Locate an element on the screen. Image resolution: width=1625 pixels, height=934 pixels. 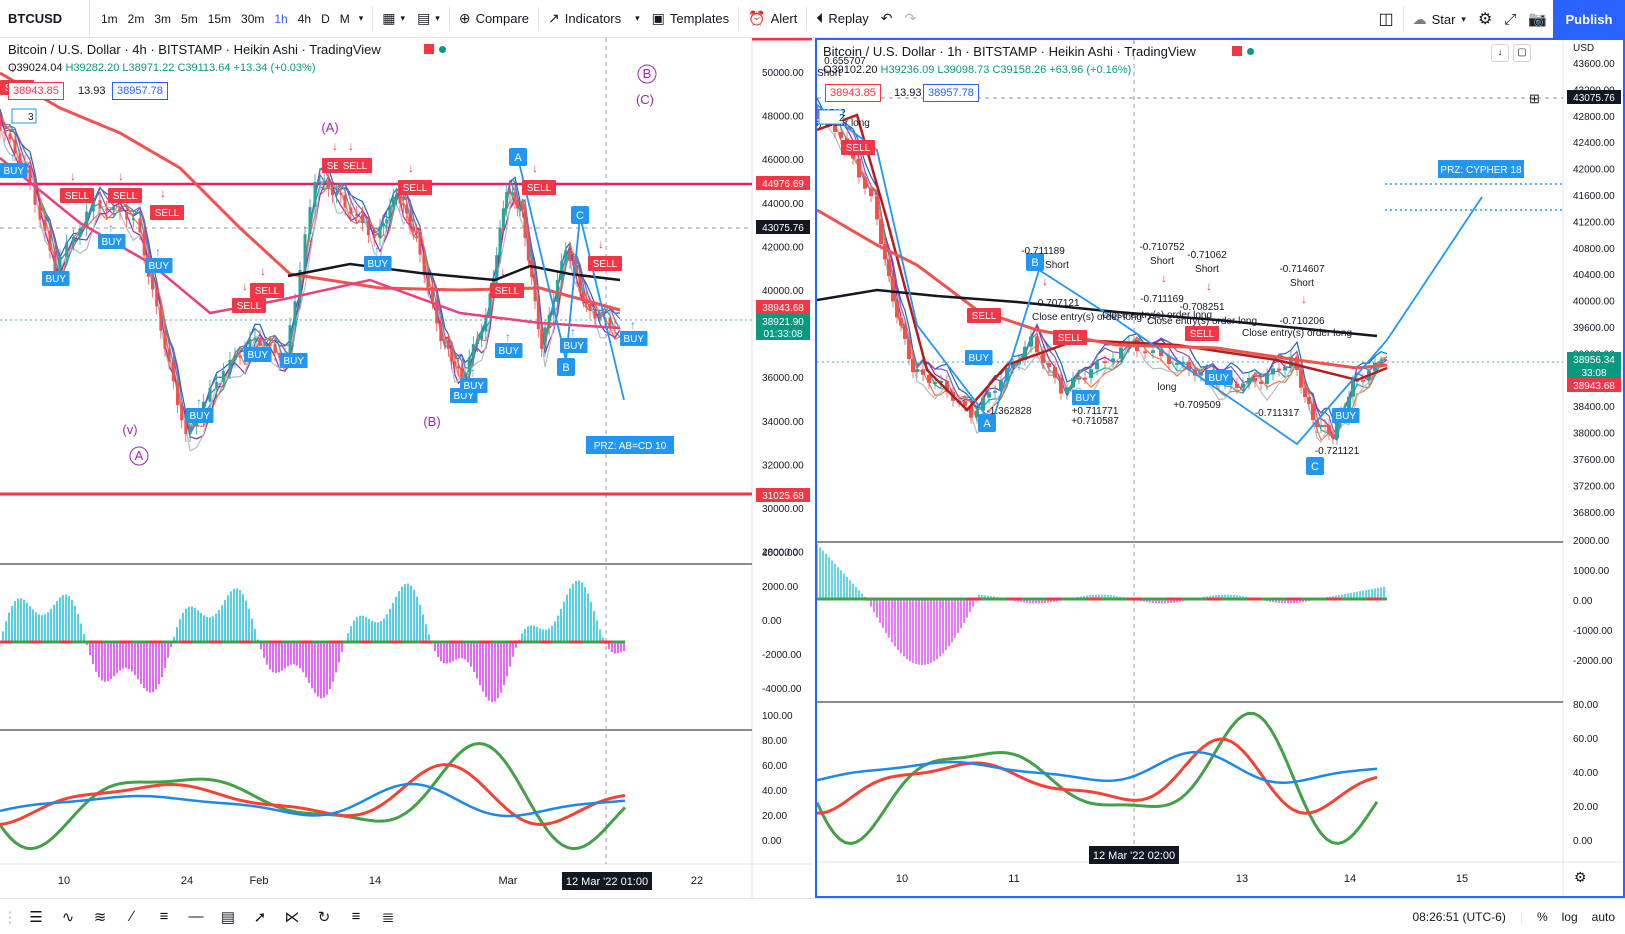
bars-tool-icon: ▤ is located at coordinates (228, 917).